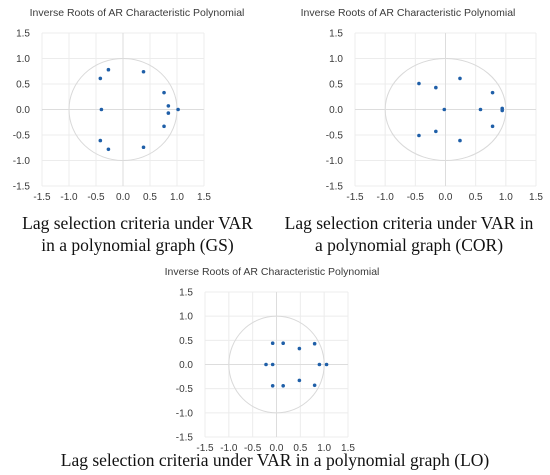 This screenshot has height=475, width=550. What do you see at coordinates (348, 448) in the screenshot?
I see `lo-x-tick-6: 1.5` at bounding box center [348, 448].